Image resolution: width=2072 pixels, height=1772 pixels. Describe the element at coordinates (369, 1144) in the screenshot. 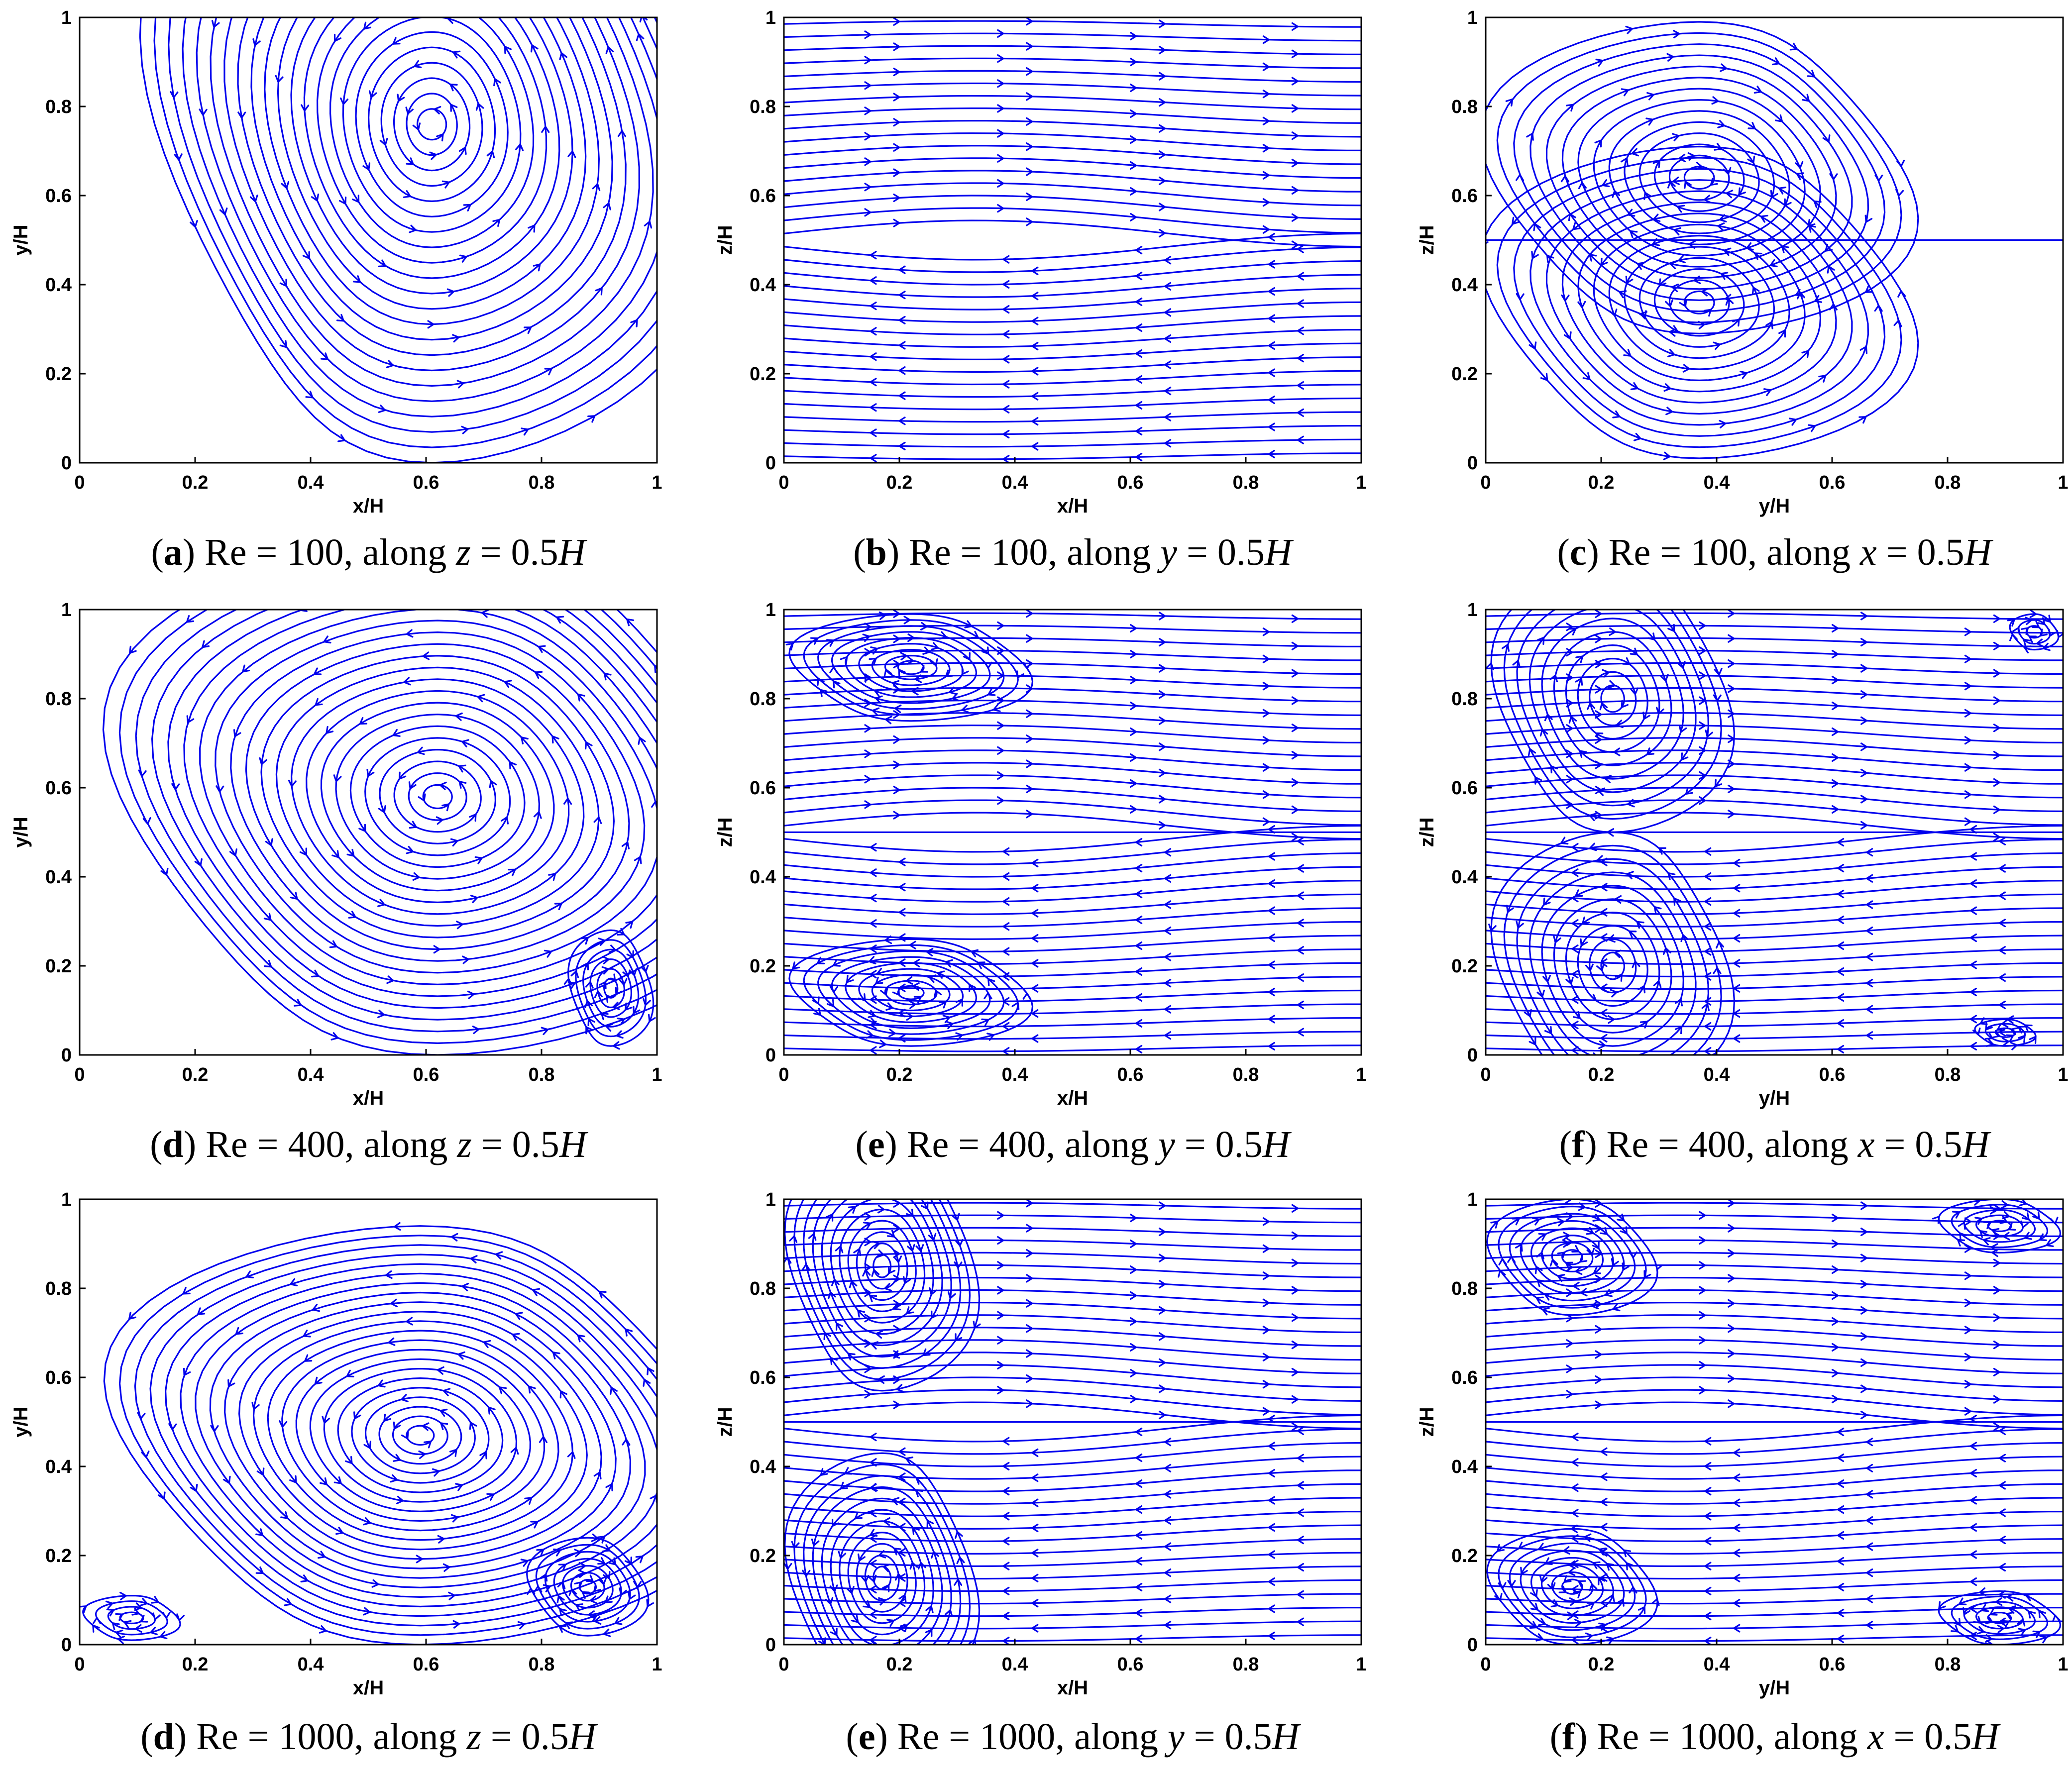

I see `panel-caption: (d) Re = 400, along z = 0.5H` at that location.